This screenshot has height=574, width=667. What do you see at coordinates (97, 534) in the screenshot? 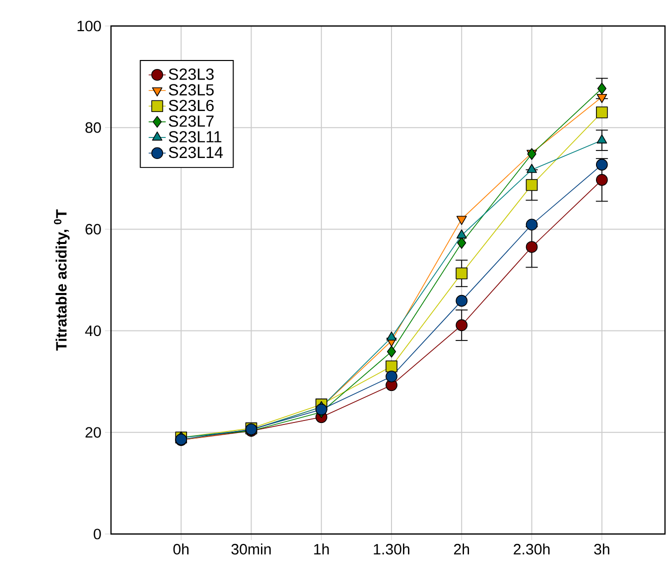
I see `y-tick-label: 0` at bounding box center [97, 534].